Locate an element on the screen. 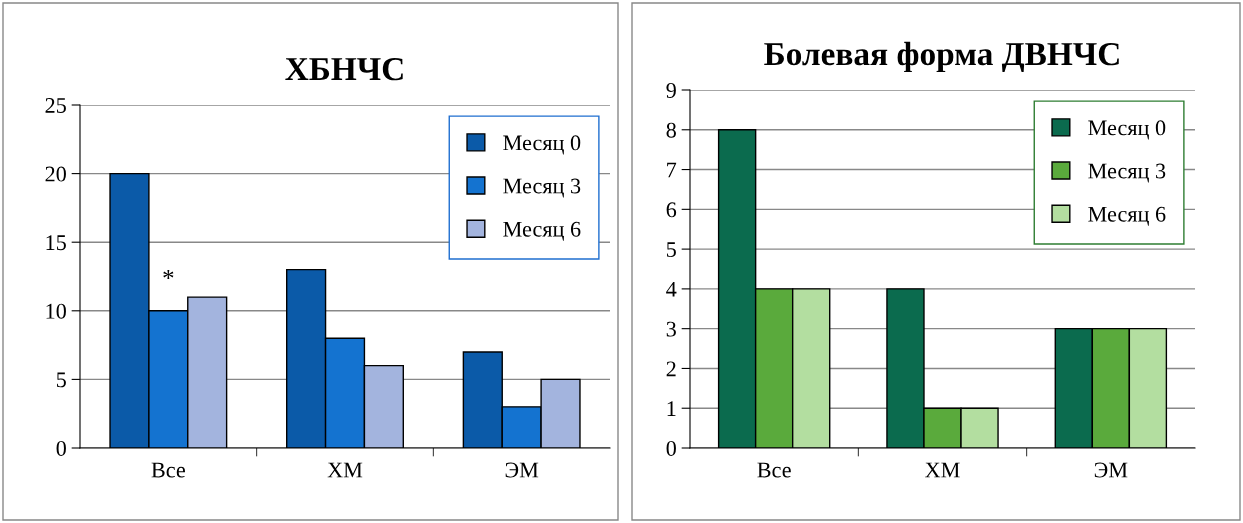  y-tick-label: 1 is located at coordinates (671, 408).